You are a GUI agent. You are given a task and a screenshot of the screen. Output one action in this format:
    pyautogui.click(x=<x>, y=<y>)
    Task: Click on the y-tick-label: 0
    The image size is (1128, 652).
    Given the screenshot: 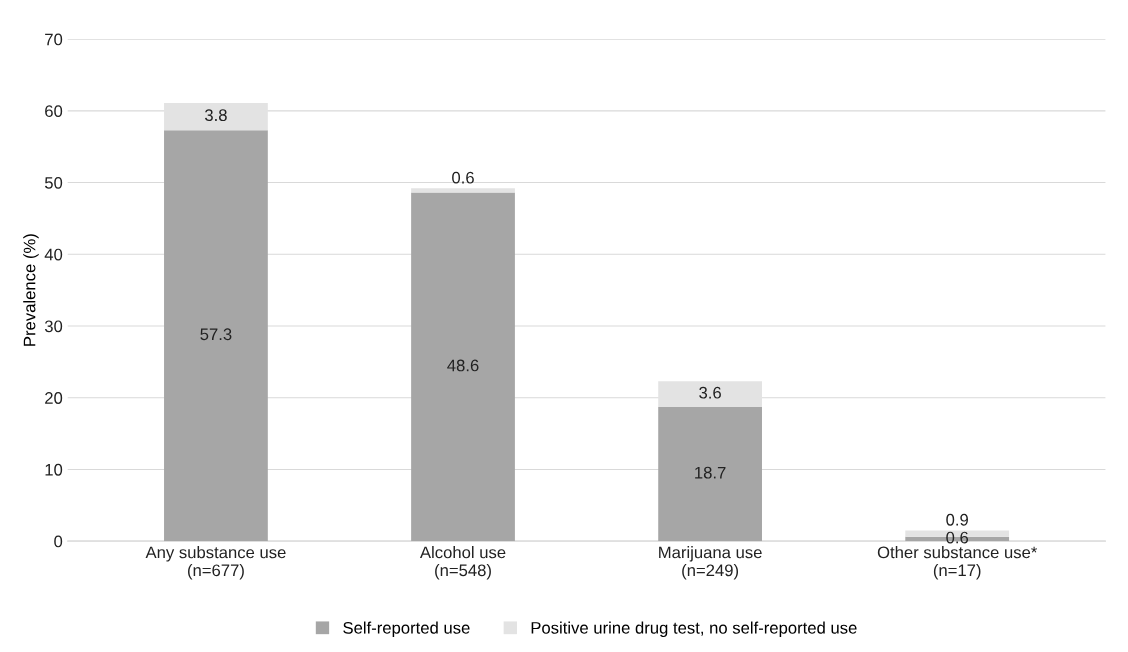 What is the action you would take?
    pyautogui.click(x=58, y=541)
    